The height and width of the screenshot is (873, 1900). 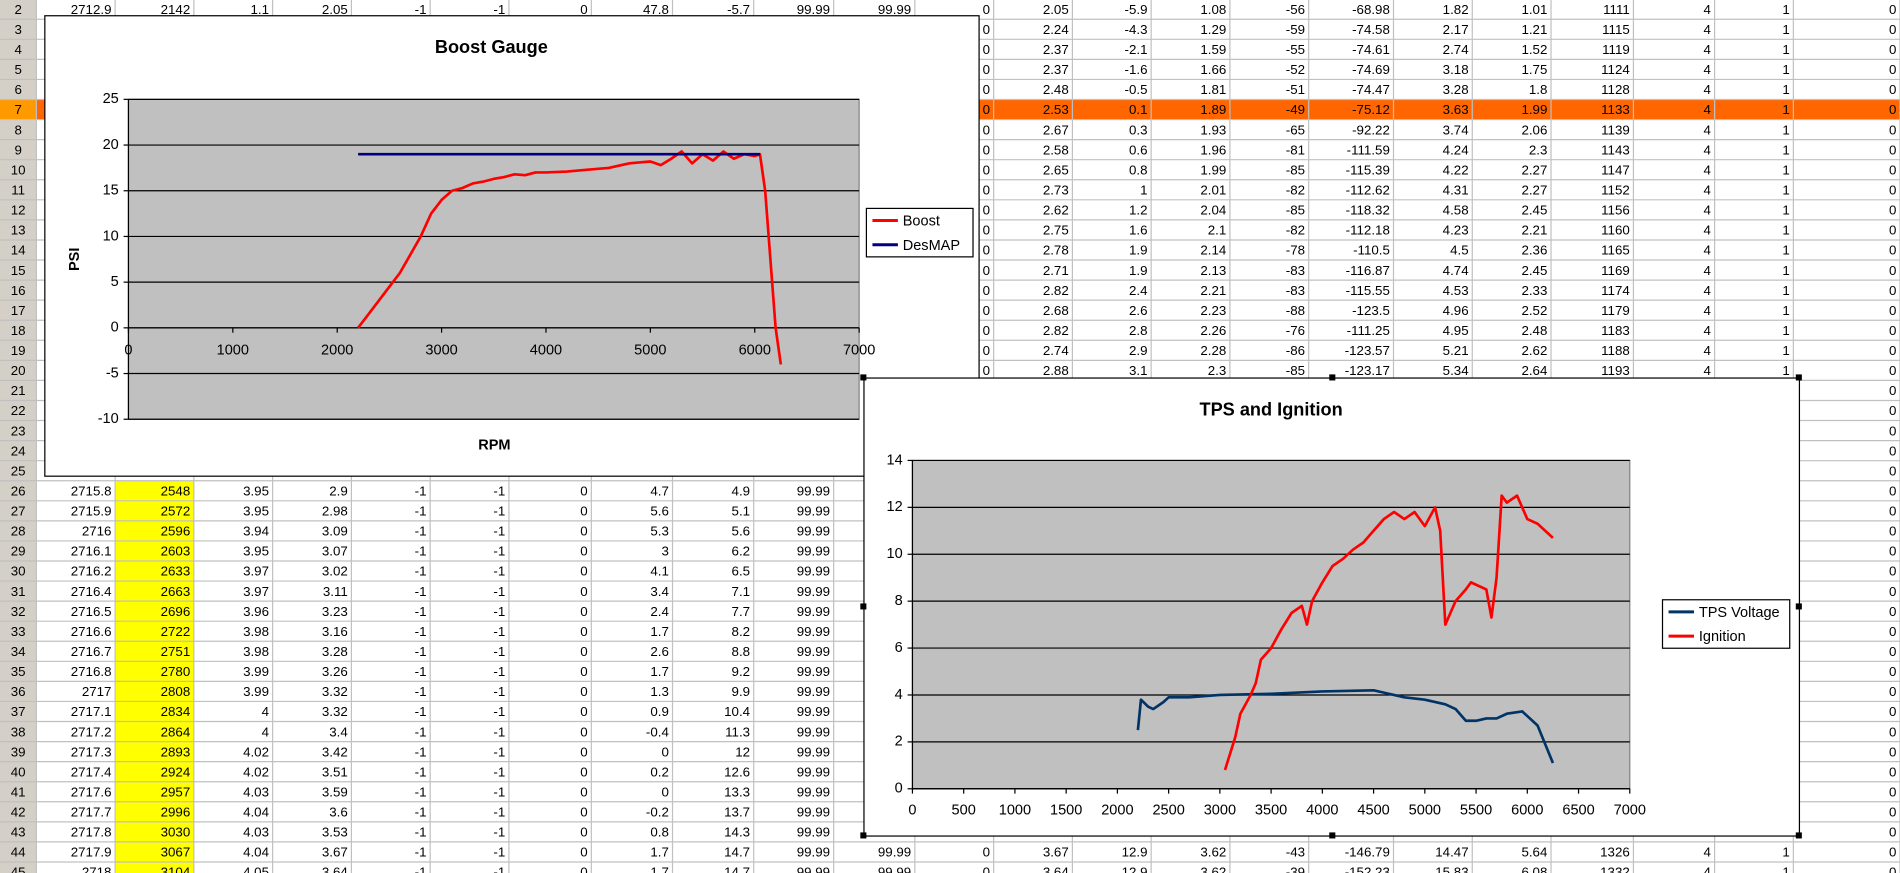 What do you see at coordinates (1213, 149) in the screenshot?
I see `cell: 1.96` at bounding box center [1213, 149].